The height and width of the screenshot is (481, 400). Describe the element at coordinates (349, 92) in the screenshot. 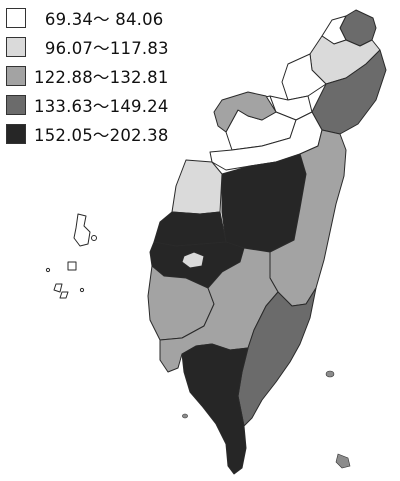

I see `region-yilan` at that location.